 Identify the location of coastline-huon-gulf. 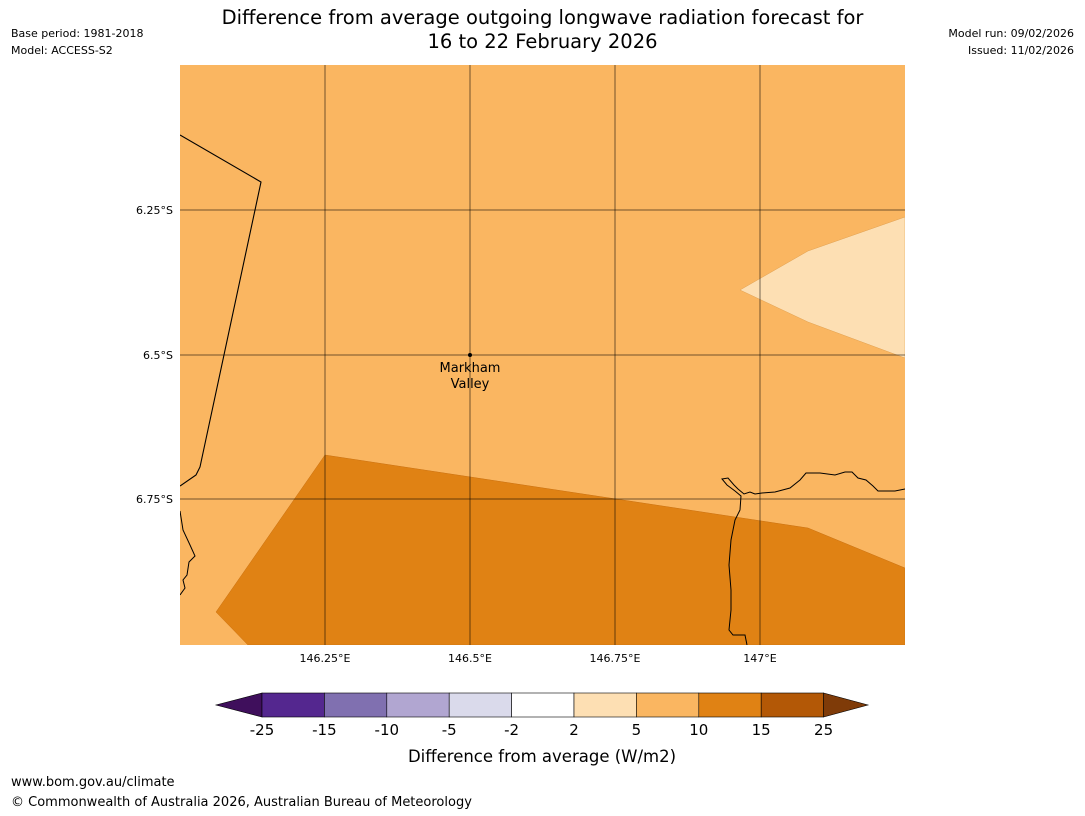
(813, 558).